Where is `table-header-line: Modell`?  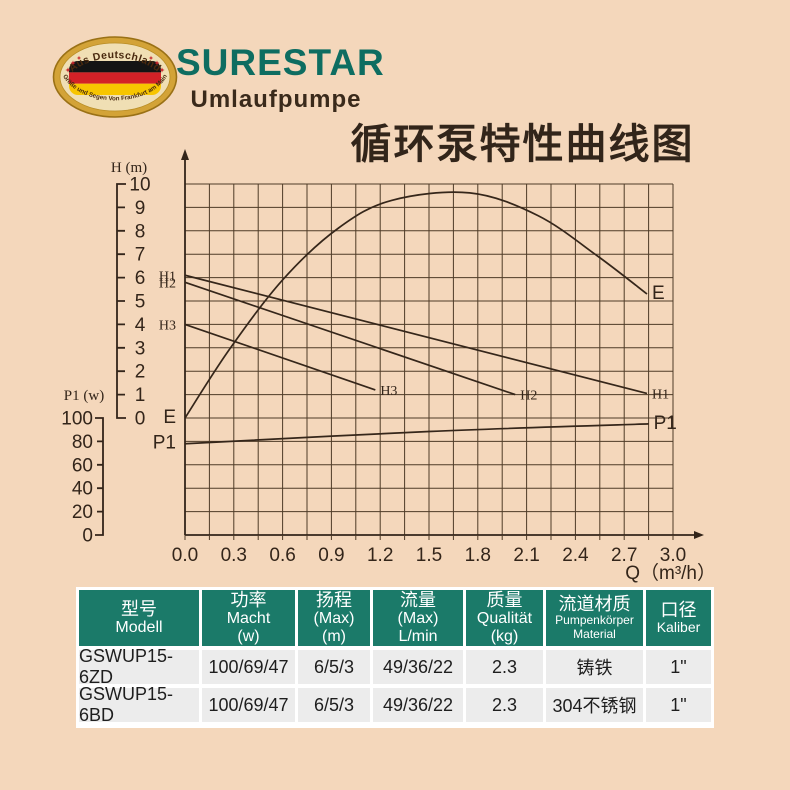 table-header-line: Modell is located at coordinates (139, 628).